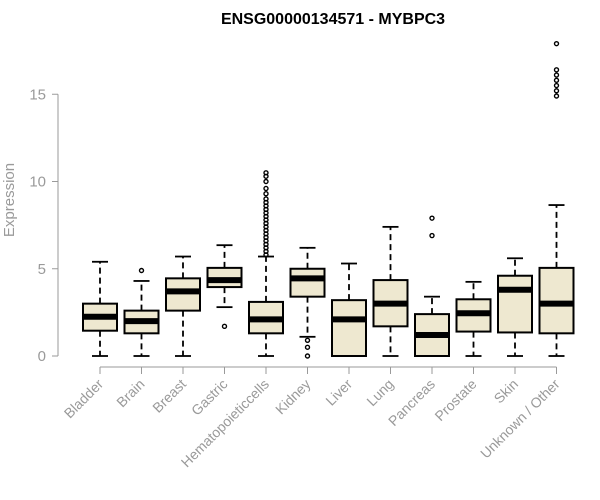 Image resolution: width=600 pixels, height=500 pixels. What do you see at coordinates (42, 356) in the screenshot?
I see `y-tick-label: 0` at bounding box center [42, 356].